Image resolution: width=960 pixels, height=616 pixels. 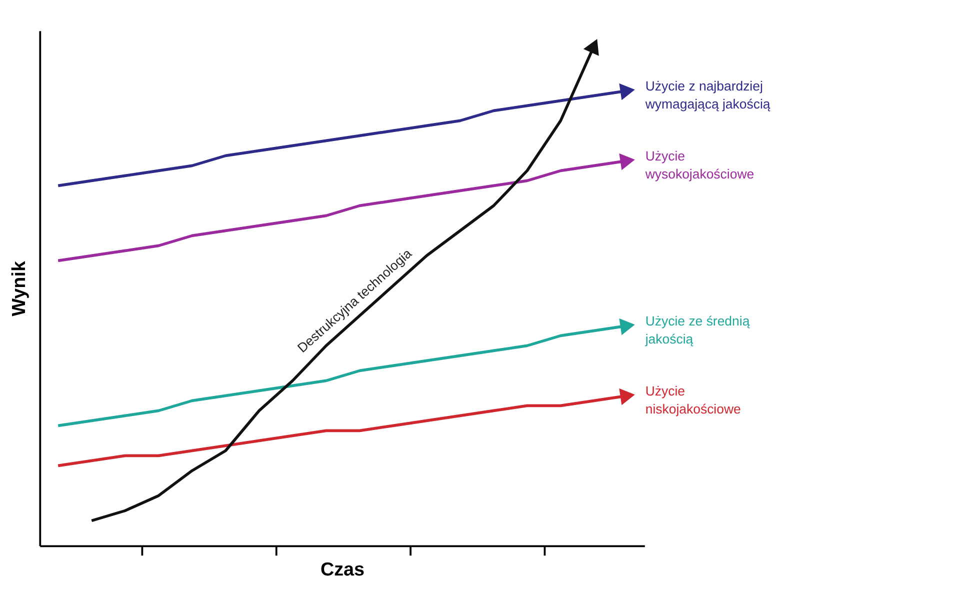 What do you see at coordinates (697, 330) in the screenshot?
I see `series-label: Użycie ze średnią jakością` at bounding box center [697, 330].